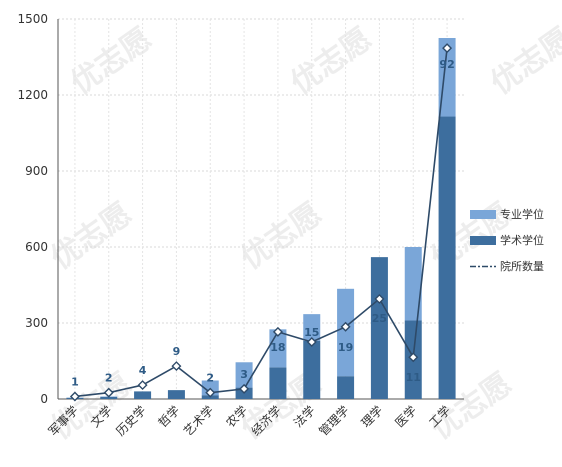  I want to click on institutes-label-3: 9, so click(177, 351).